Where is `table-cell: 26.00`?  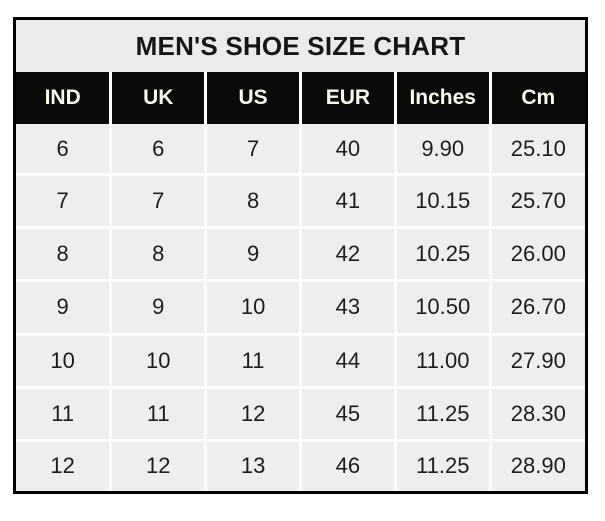 table-cell: 26.00 is located at coordinates (536, 253).